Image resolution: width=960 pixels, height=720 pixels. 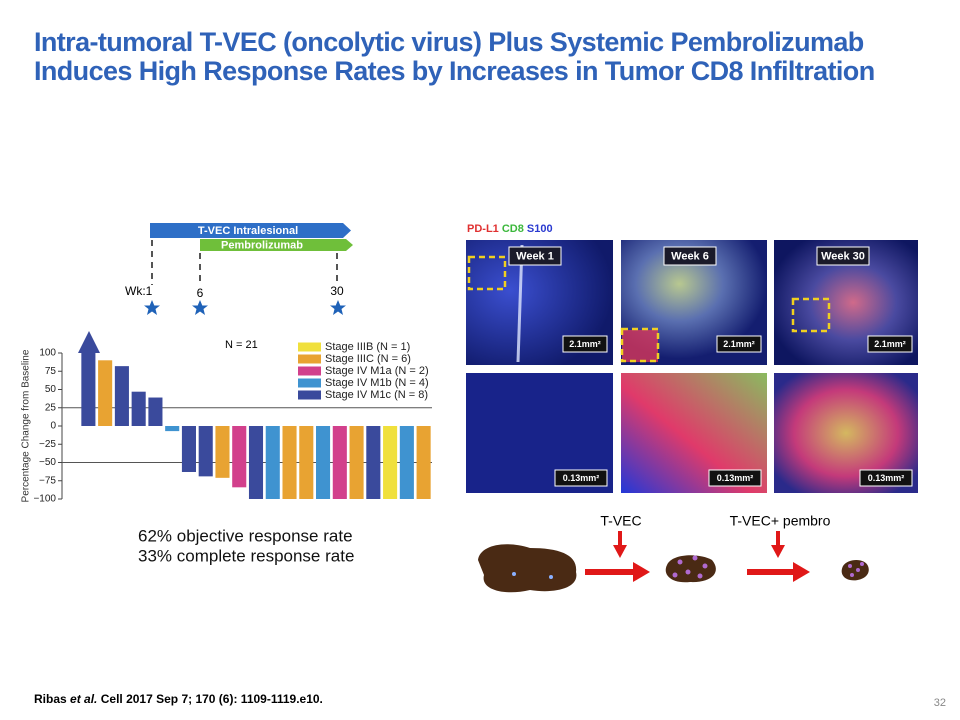 I want to click on week-number: 1, so click(x=149, y=291).